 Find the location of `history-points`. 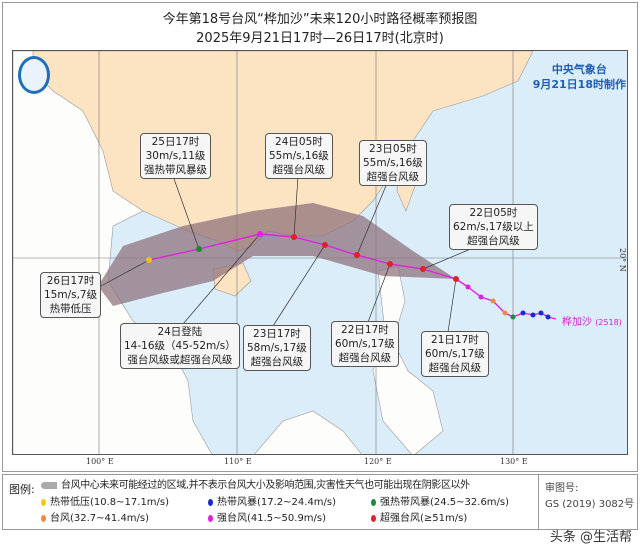

history-points is located at coordinates (508, 302).